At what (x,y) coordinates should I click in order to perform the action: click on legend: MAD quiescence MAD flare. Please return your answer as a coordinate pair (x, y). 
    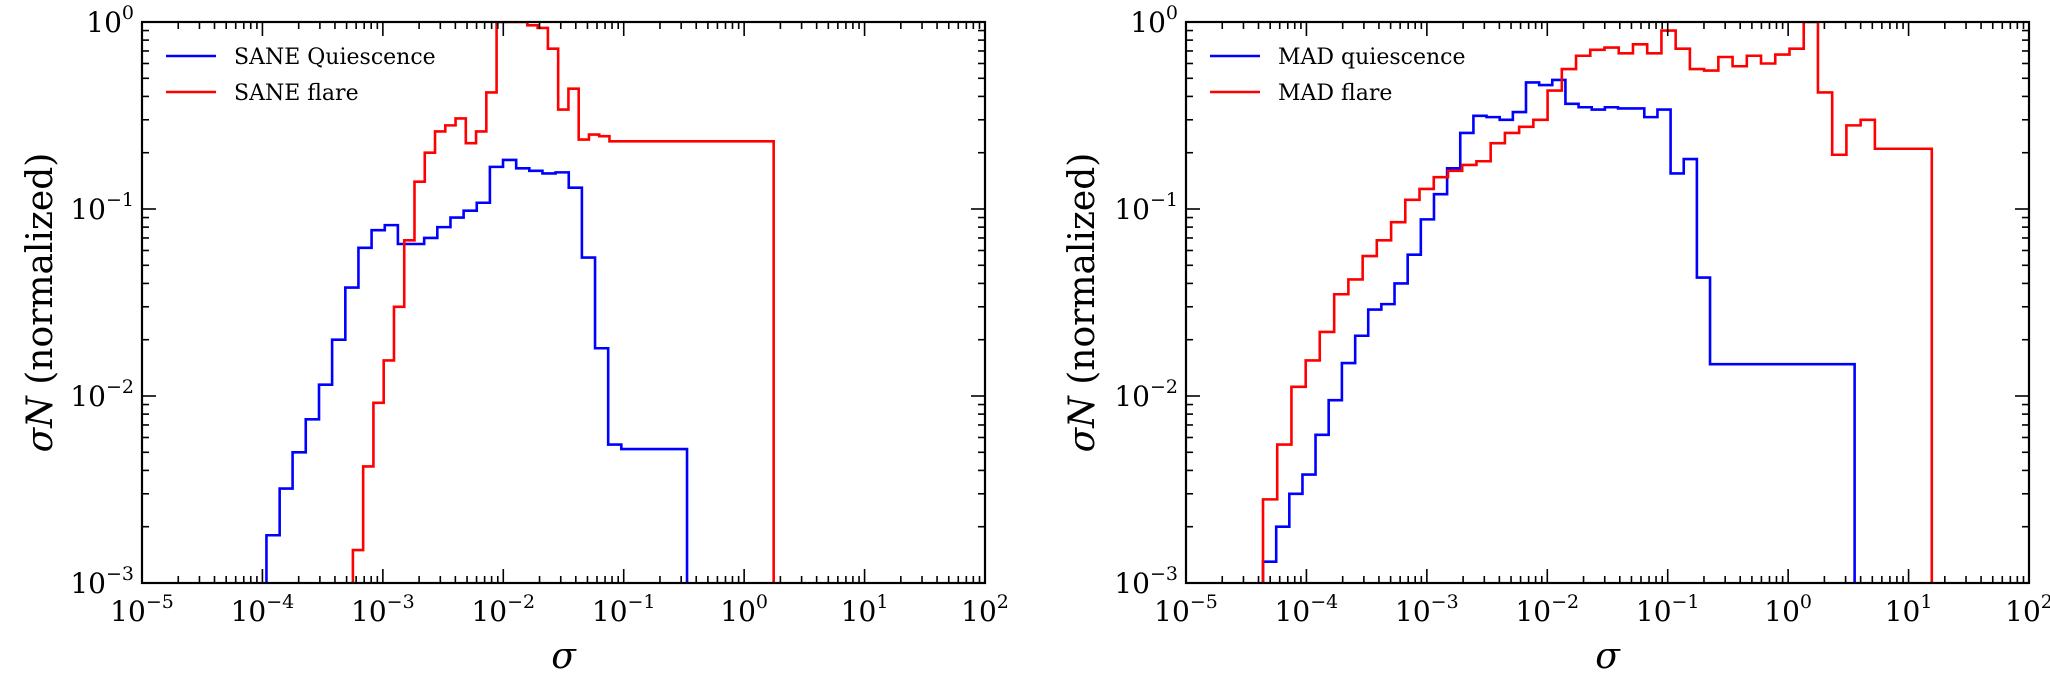
    Looking at the image, I should click on (1338, 75).